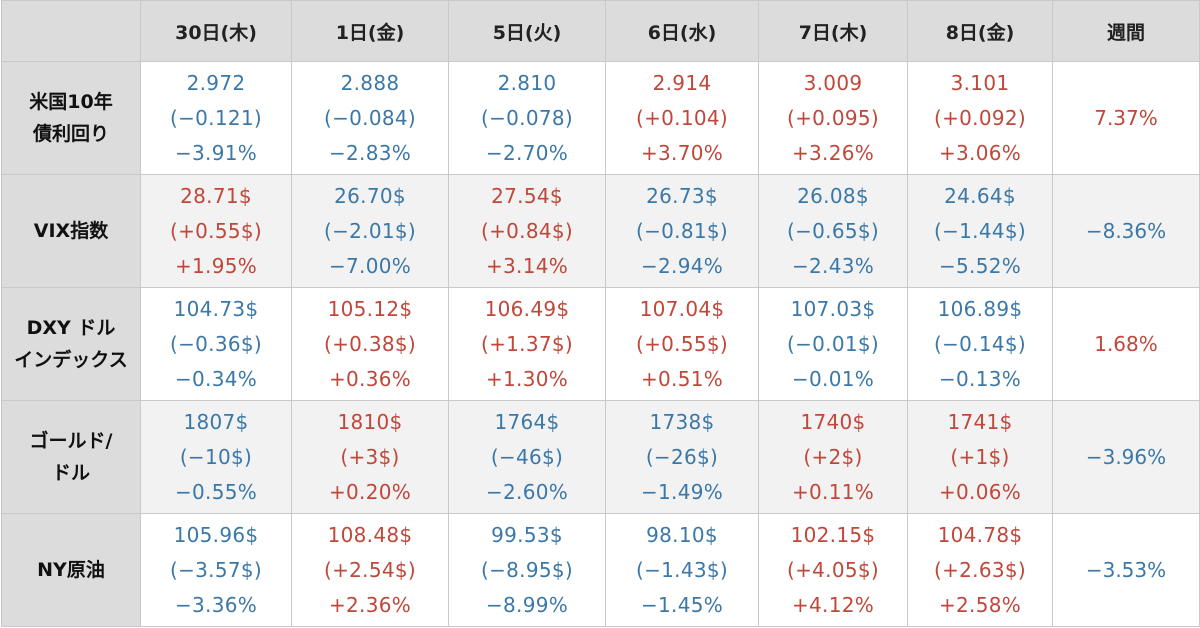 The width and height of the screenshot is (1200, 628). Describe the element at coordinates (980, 457) in the screenshot. I see `value-cell: 1741$ (+1$) +0.06%` at that location.